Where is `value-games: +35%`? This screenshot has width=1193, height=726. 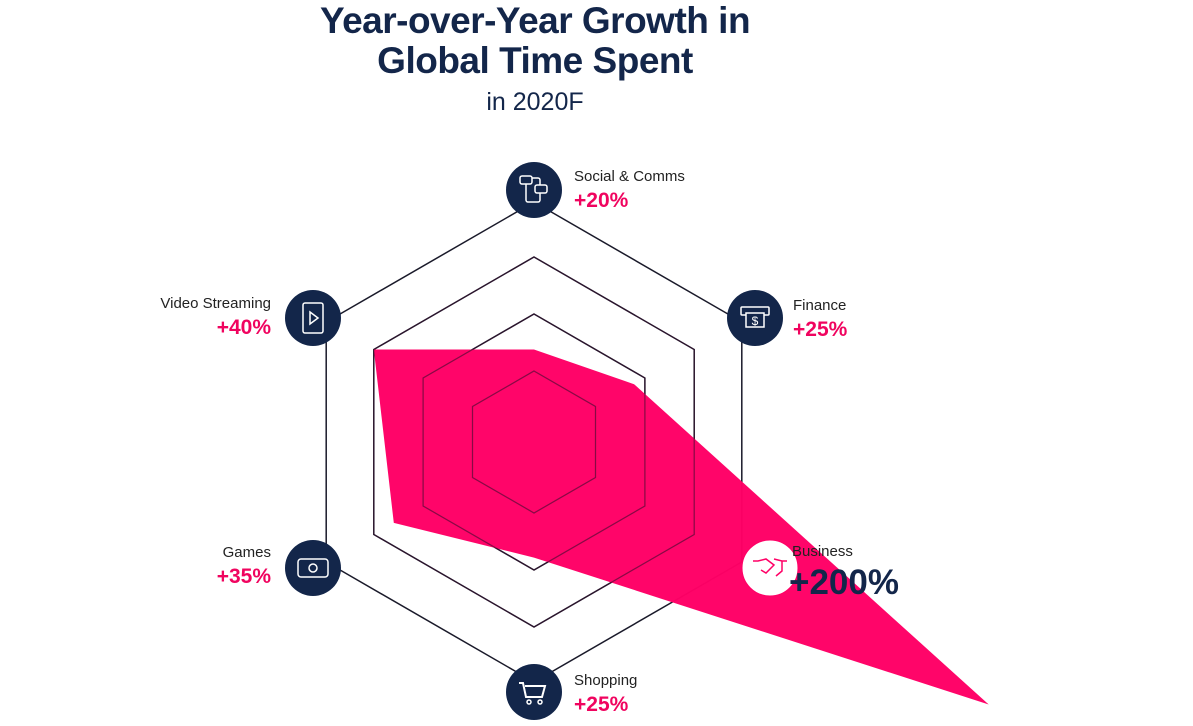
value-games: +35% is located at coordinates (243, 576).